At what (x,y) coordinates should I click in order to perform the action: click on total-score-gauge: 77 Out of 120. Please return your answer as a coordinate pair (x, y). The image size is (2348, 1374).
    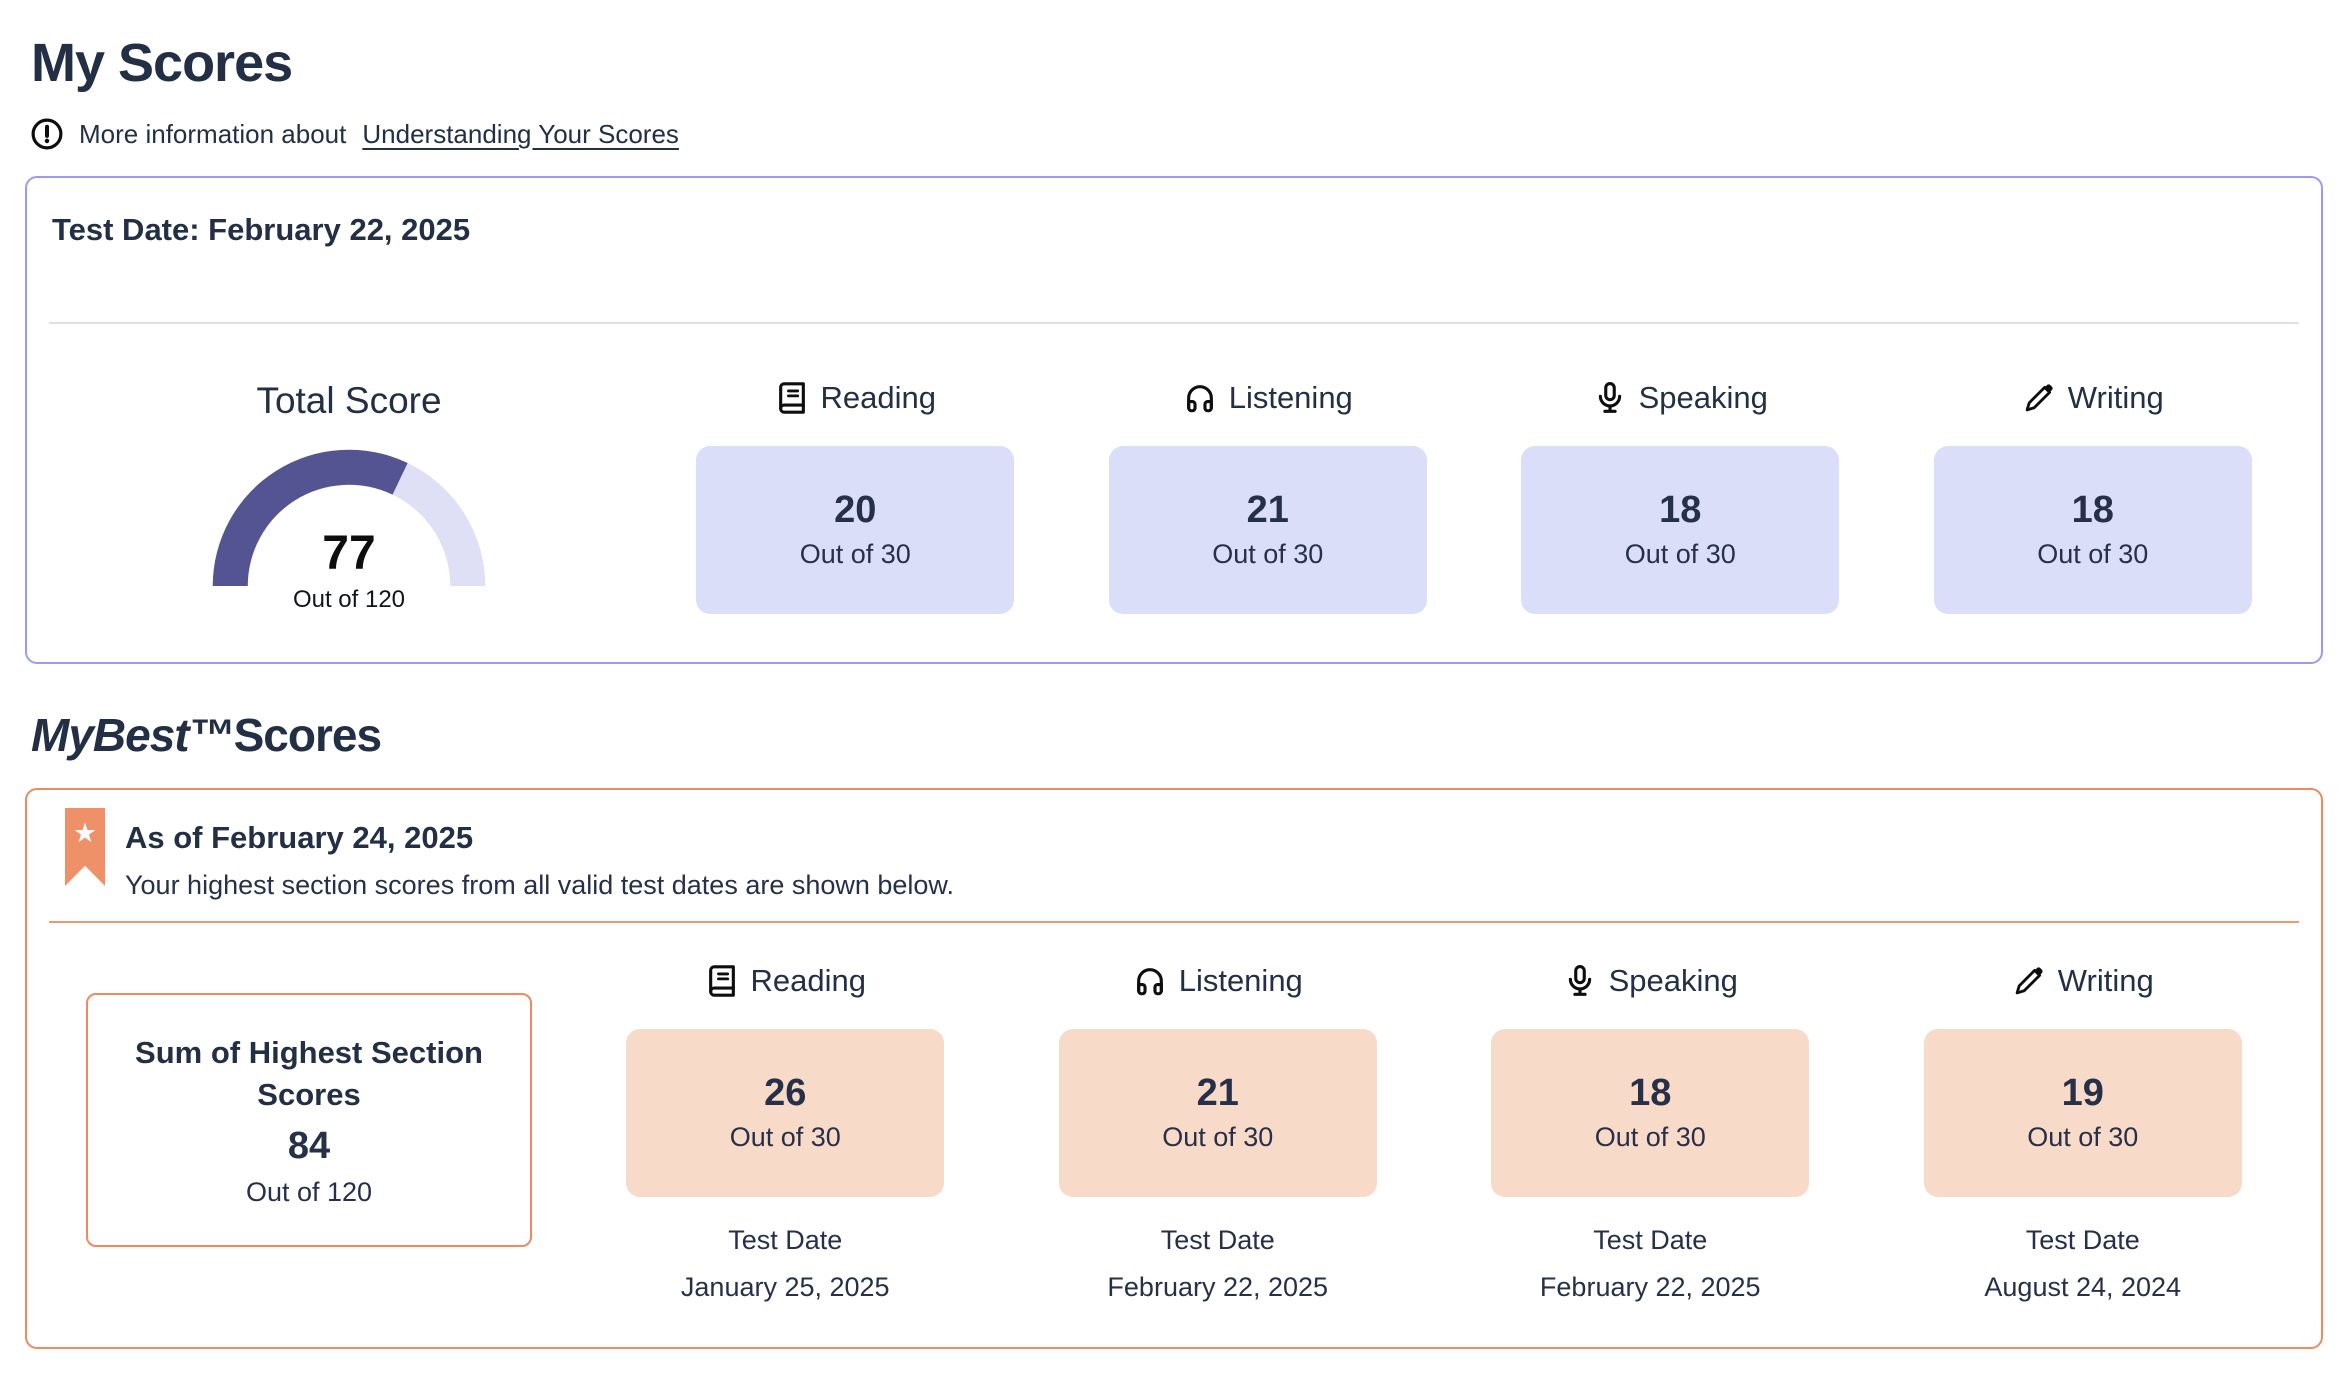
    Looking at the image, I should click on (349, 526).